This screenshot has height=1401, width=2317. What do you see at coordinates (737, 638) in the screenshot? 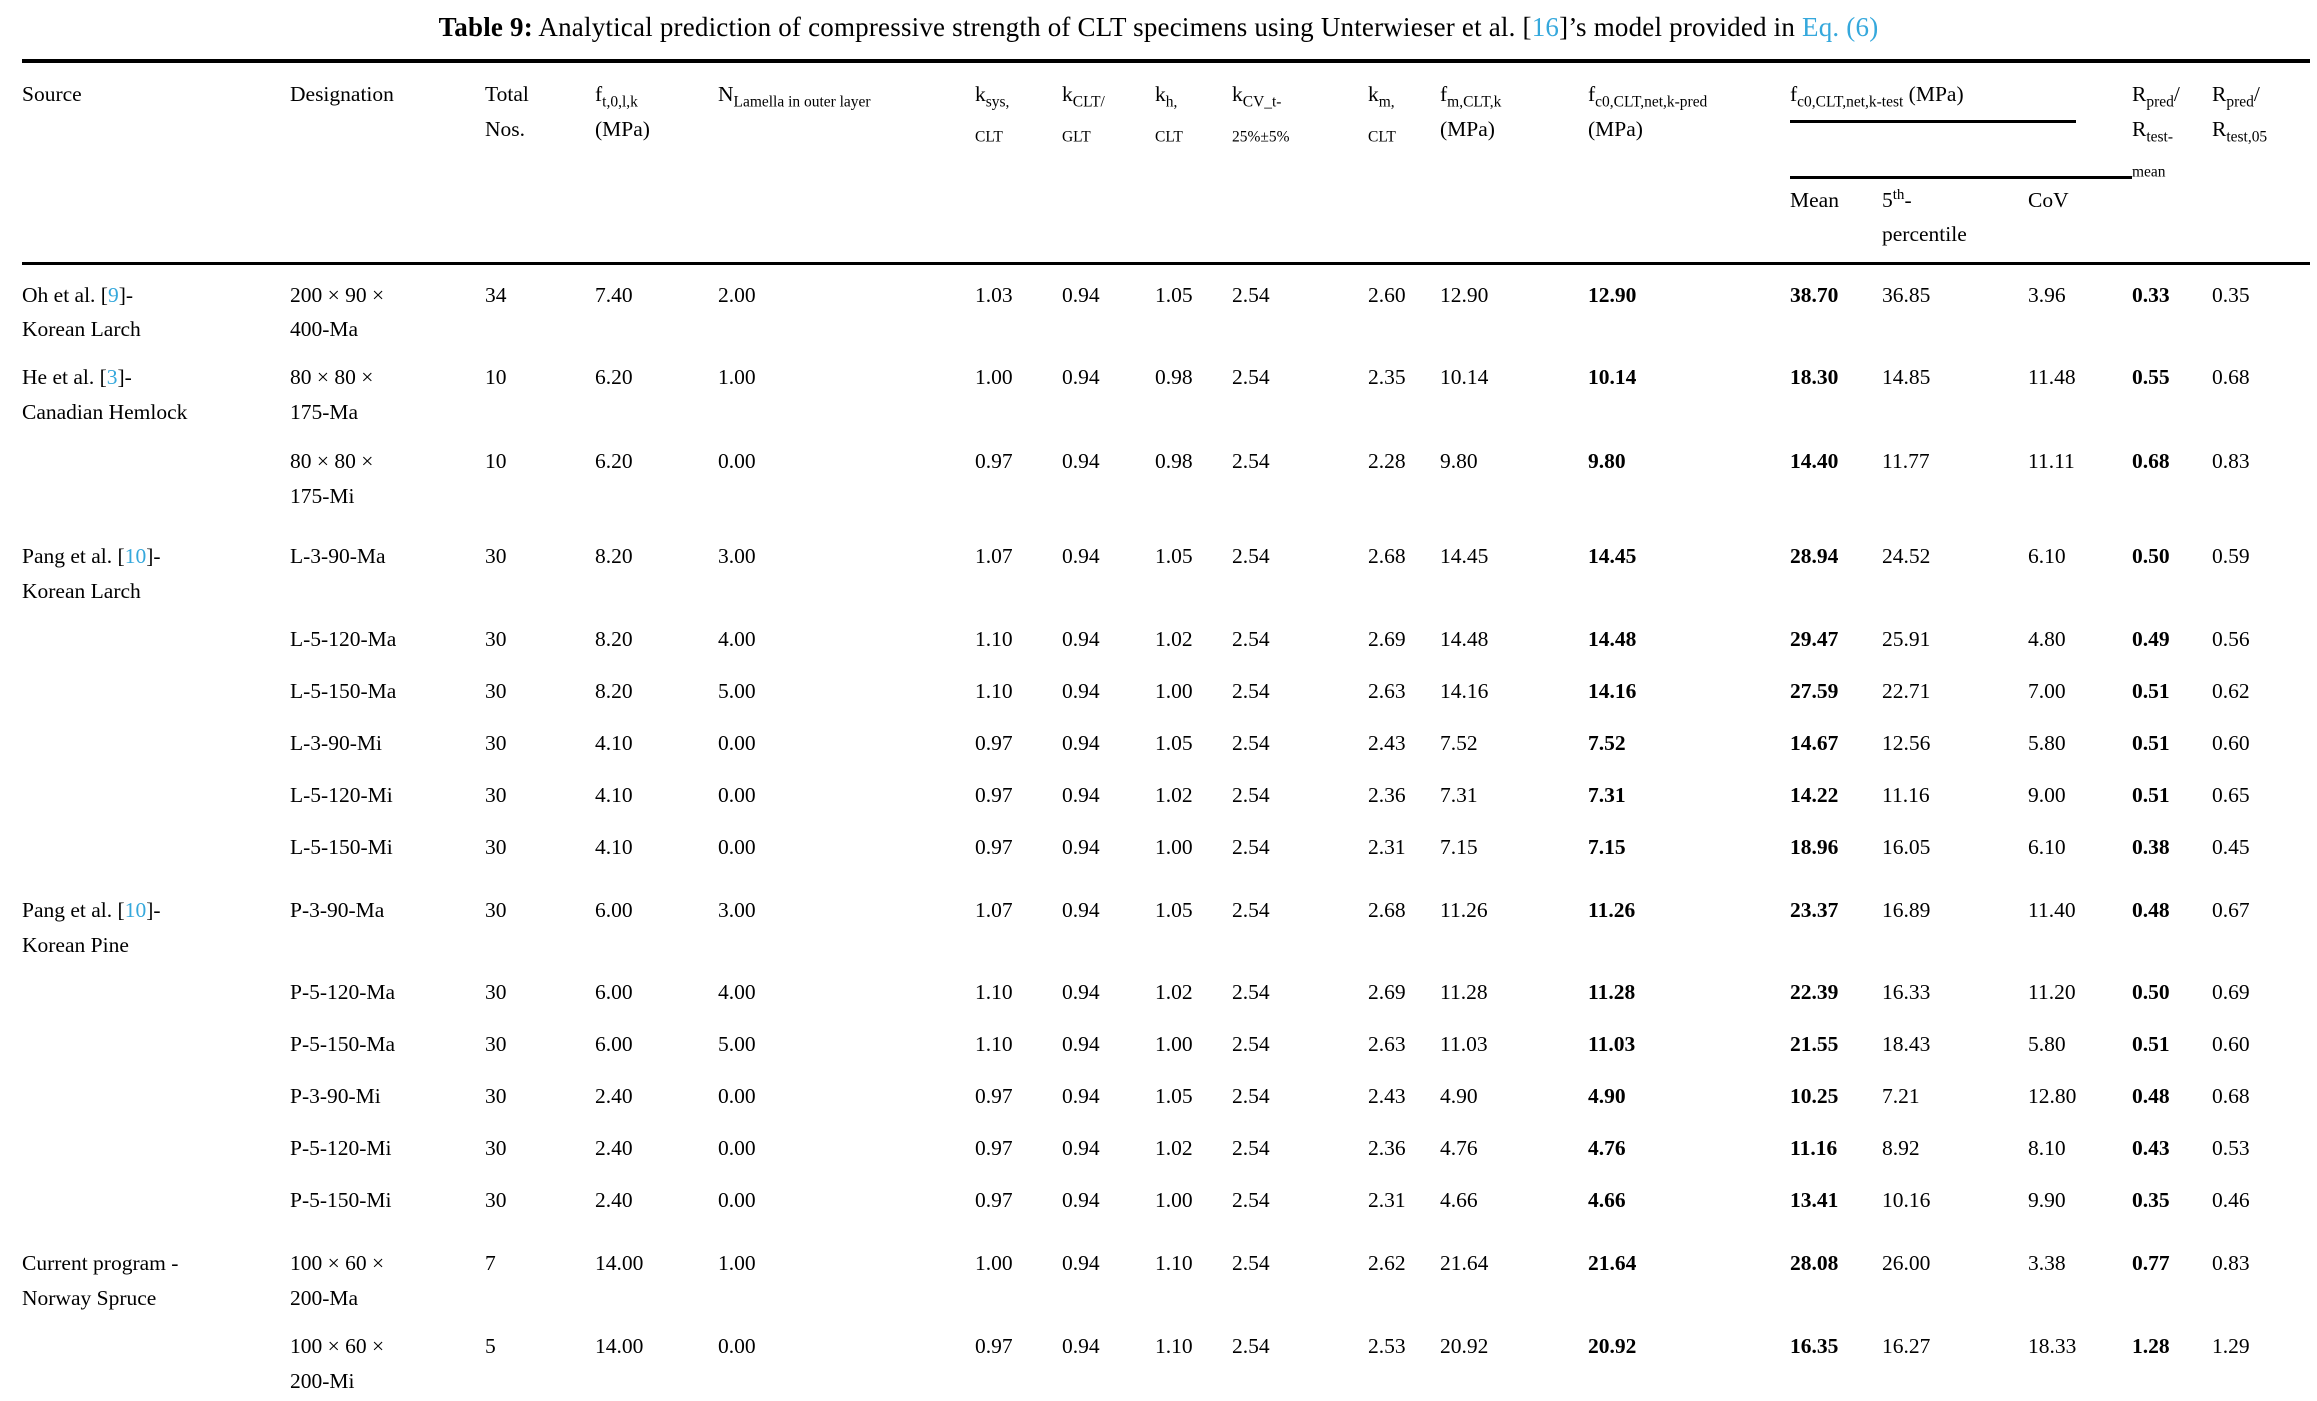
I see `cell-n_lamella: 4.00` at bounding box center [737, 638].